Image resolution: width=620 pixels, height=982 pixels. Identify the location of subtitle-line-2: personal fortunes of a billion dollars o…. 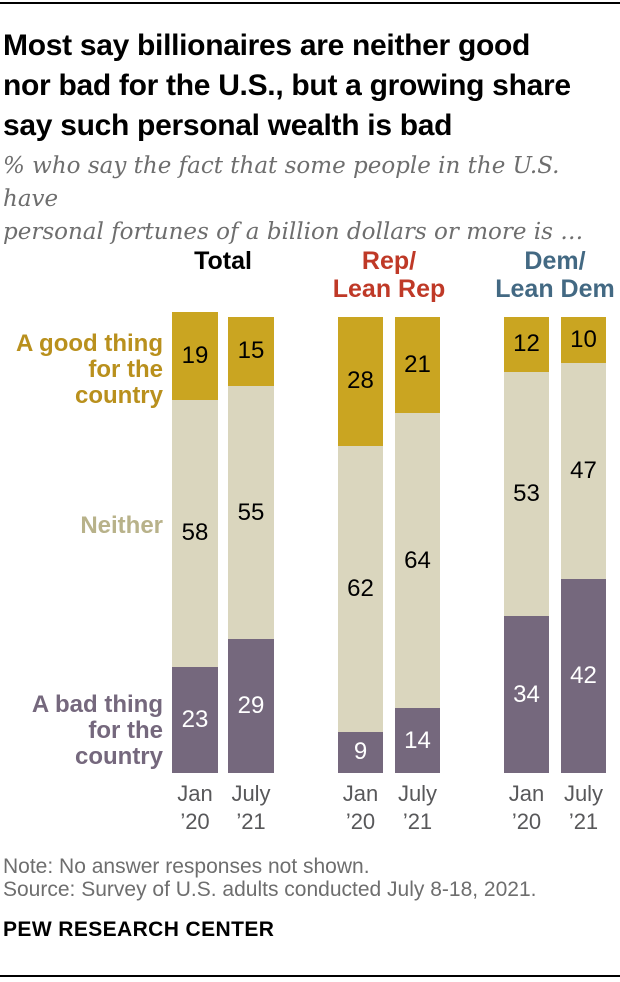
(293, 232).